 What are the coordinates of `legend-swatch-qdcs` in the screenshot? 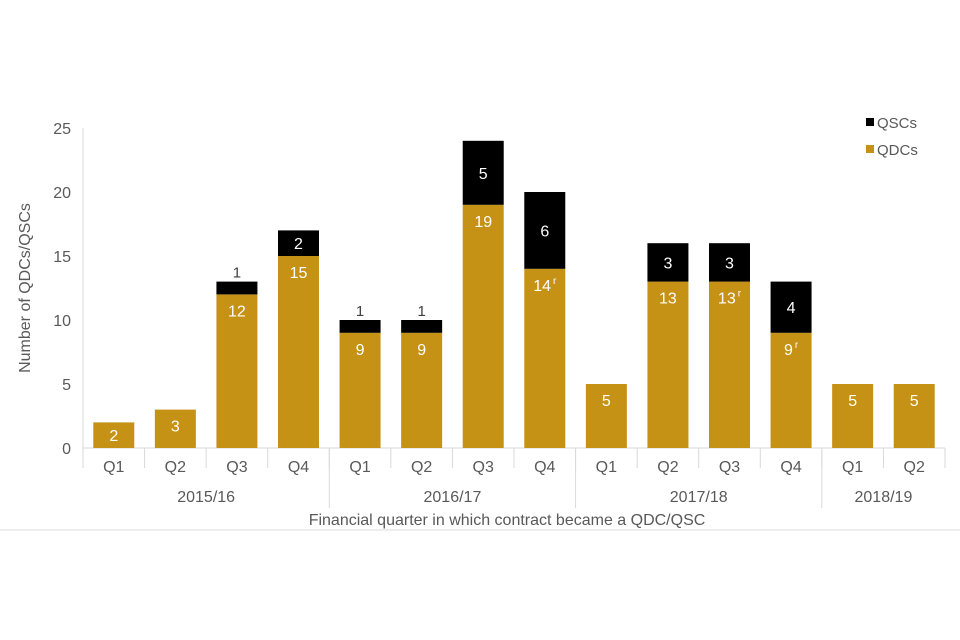 It's located at (870, 149).